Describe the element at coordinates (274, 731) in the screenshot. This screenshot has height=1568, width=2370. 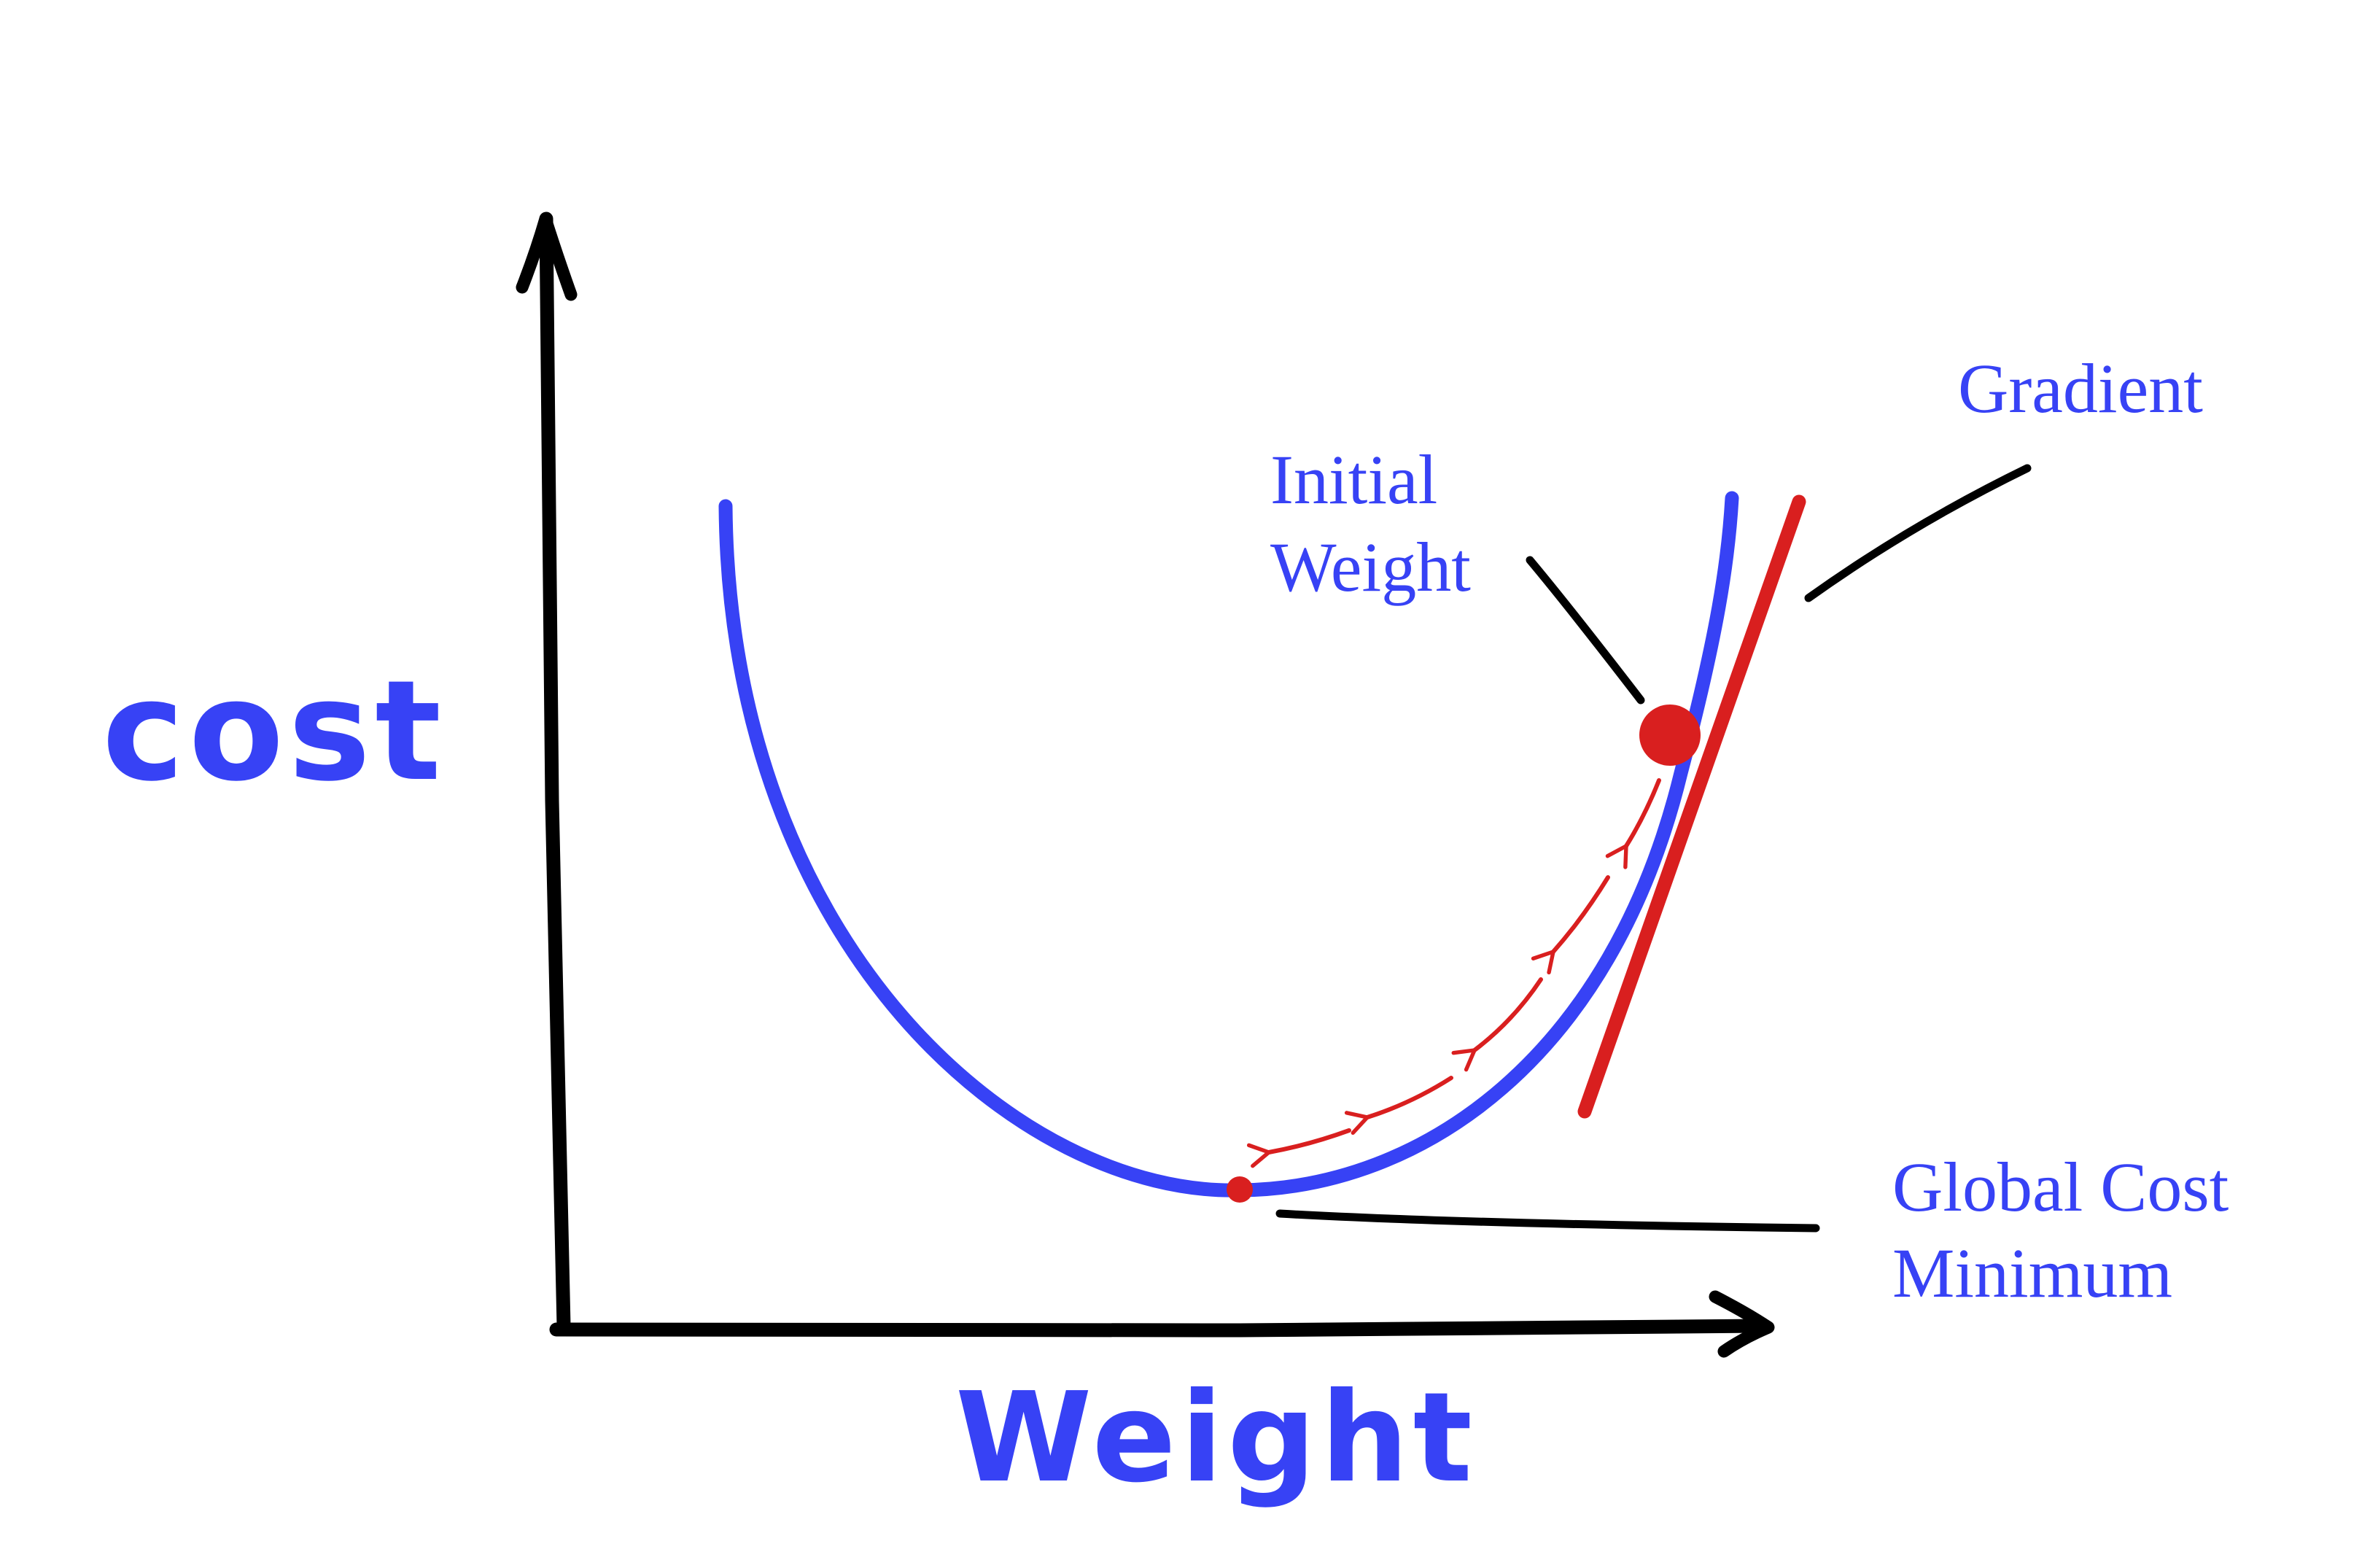
I see `y-axis-label: cost` at that location.